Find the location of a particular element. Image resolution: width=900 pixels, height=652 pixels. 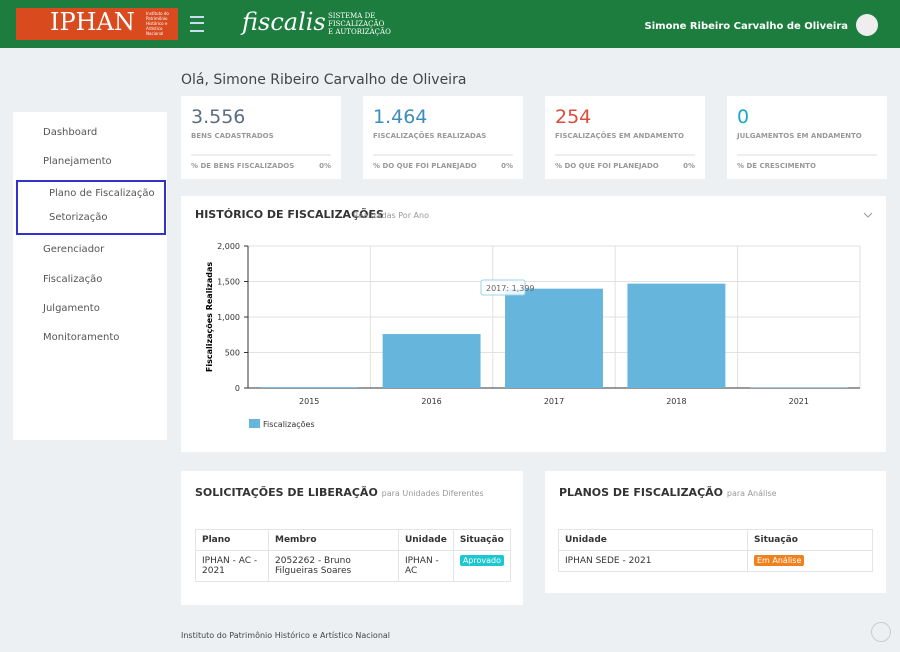

nav-item: Gerenciador is located at coordinates (74, 249).